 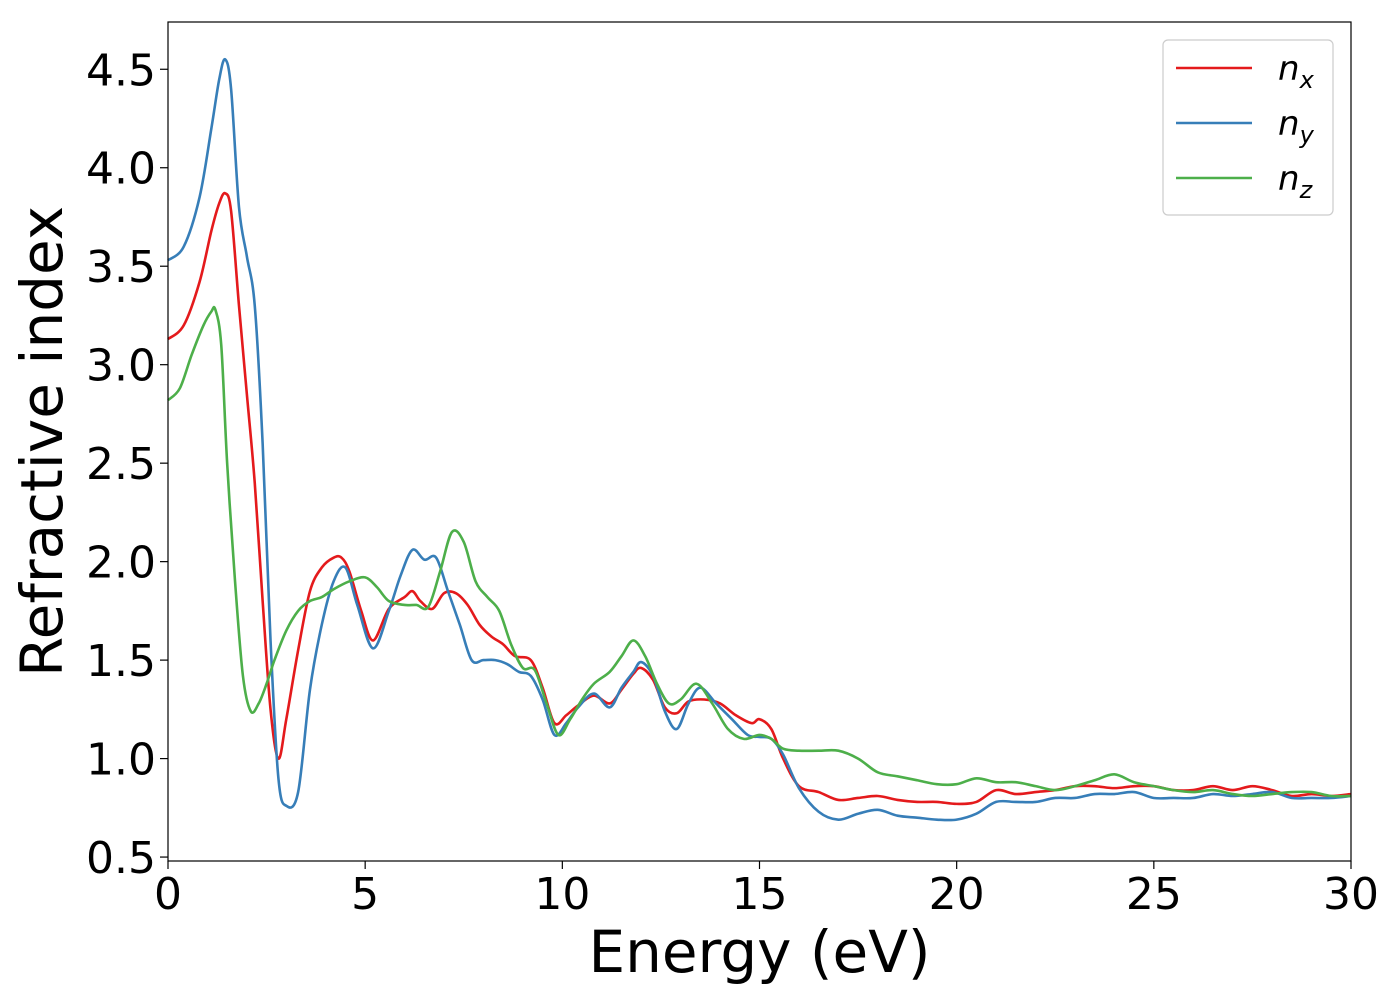 I want to click on legend-label-x: nx, so click(x=1296, y=71).